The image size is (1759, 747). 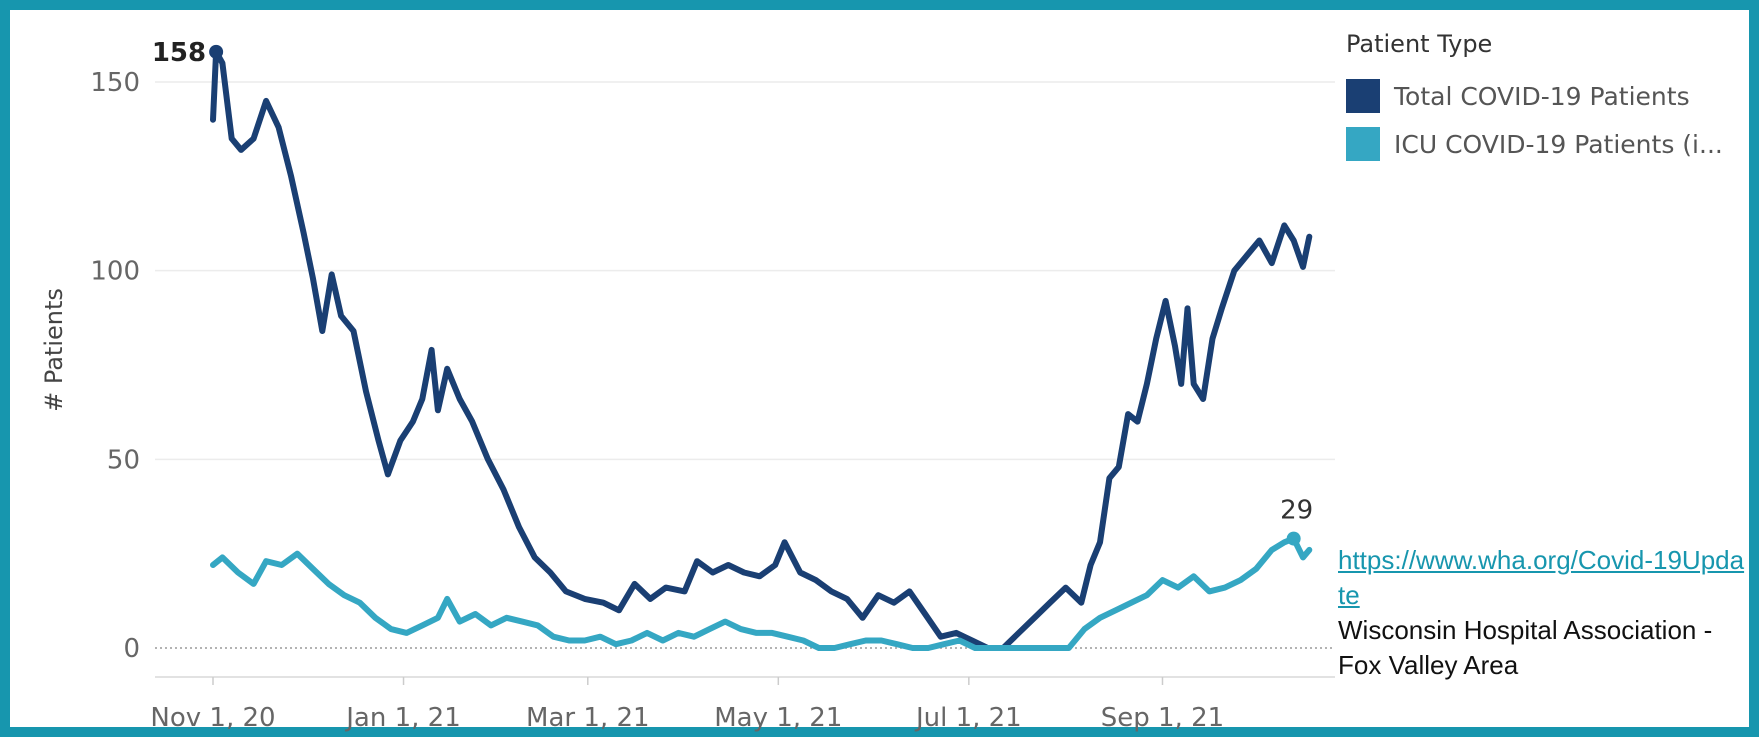 What do you see at coordinates (1363, 96) in the screenshot?
I see `legend-swatch-total` at bounding box center [1363, 96].